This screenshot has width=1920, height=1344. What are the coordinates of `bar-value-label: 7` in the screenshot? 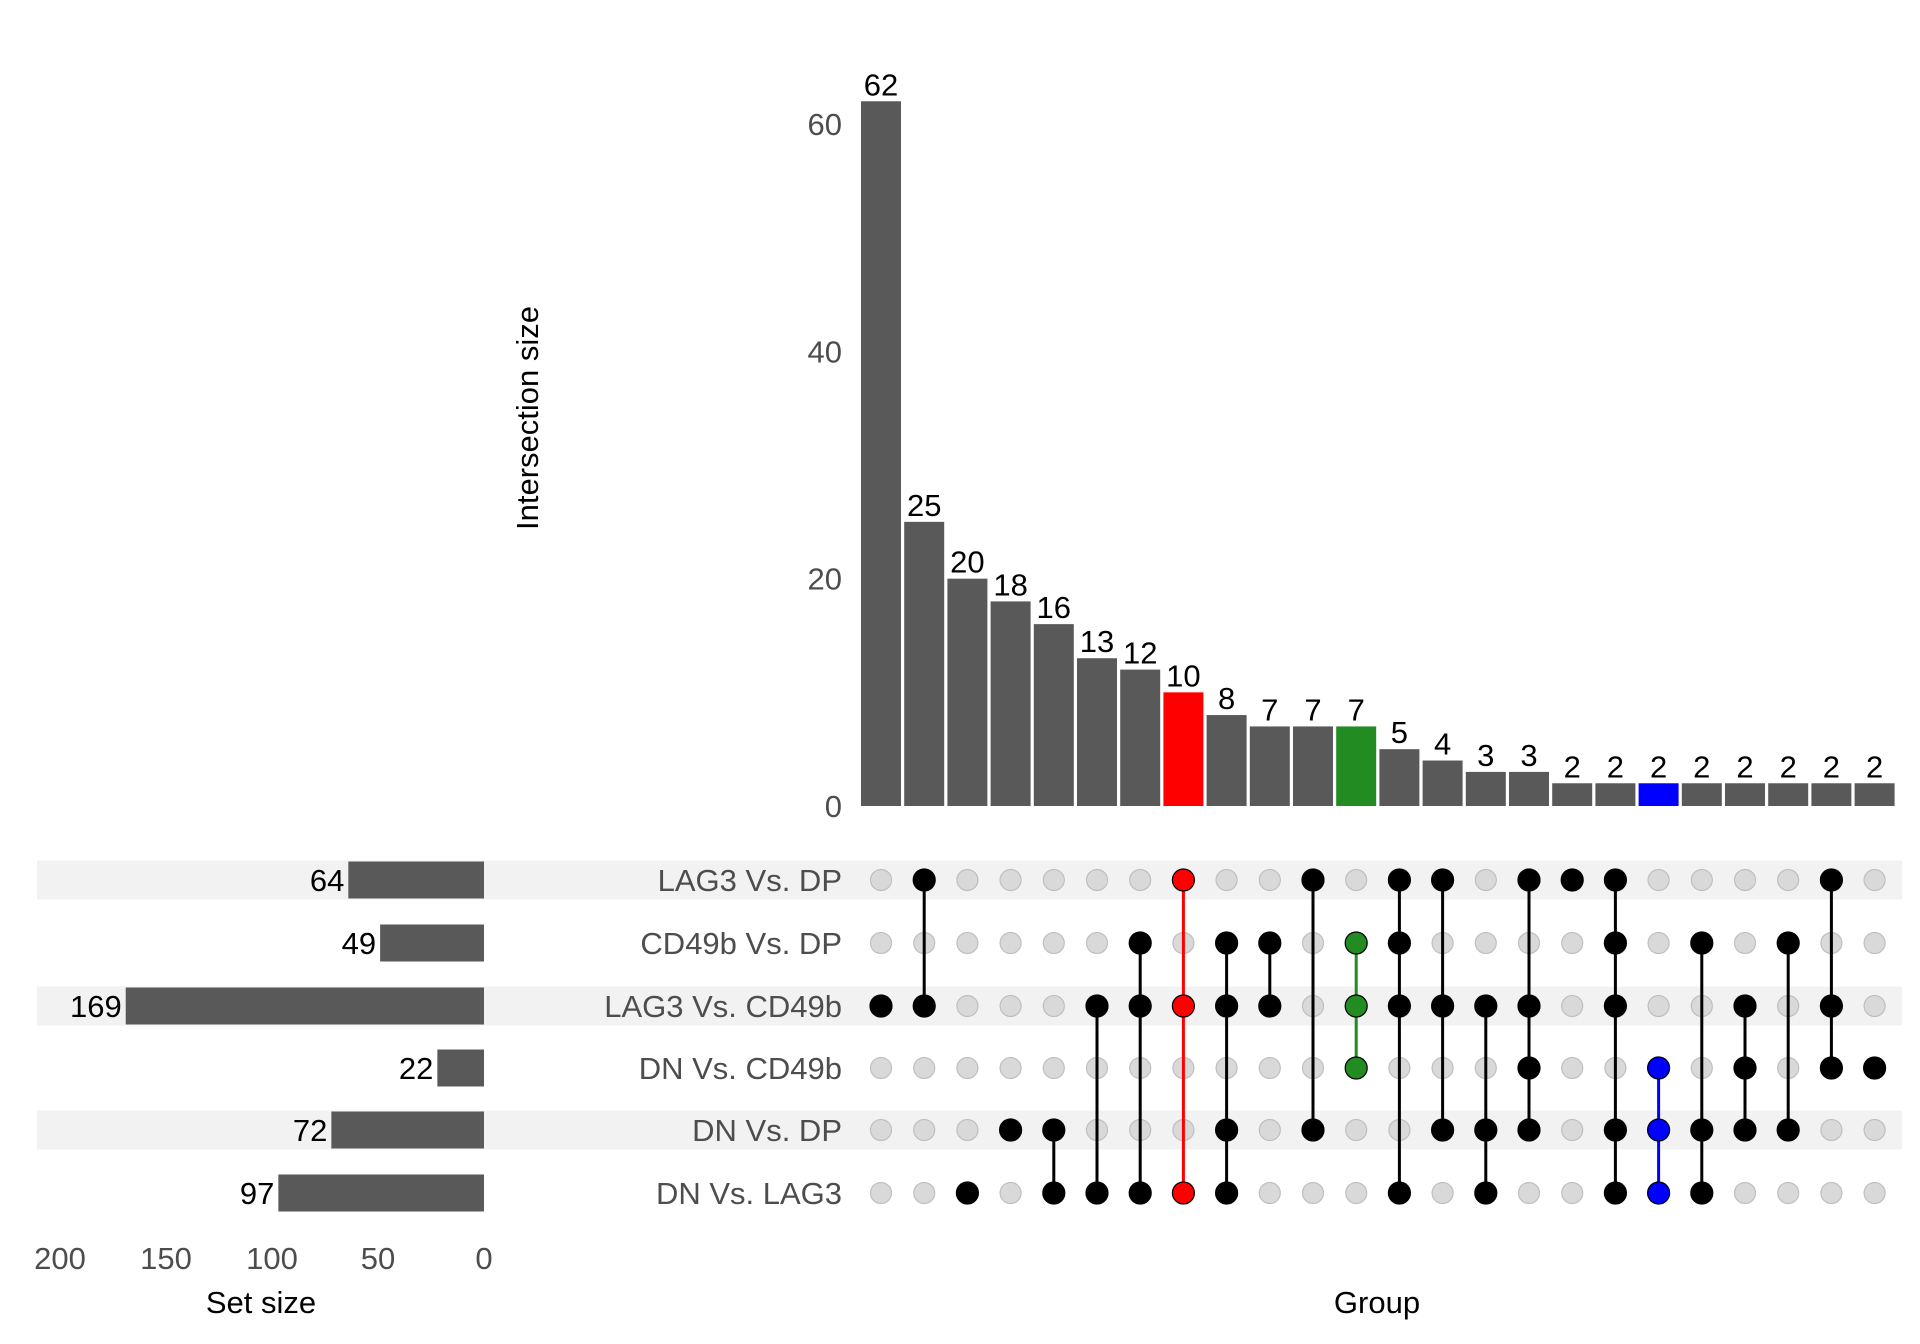 It's located at (1356, 709).